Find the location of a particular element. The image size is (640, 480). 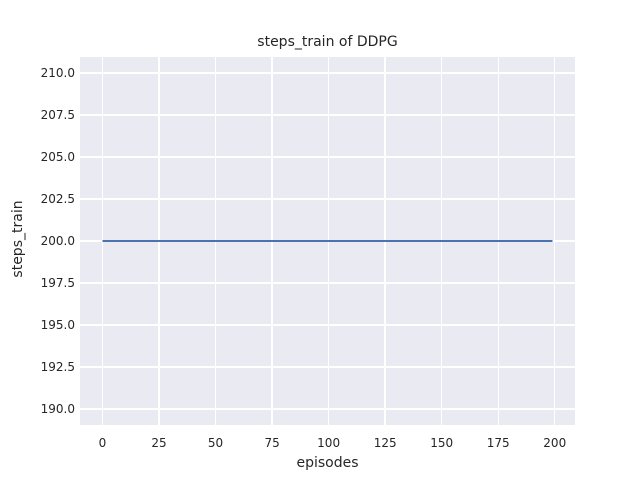

y-tick-label: 210.0 is located at coordinates (57, 72).